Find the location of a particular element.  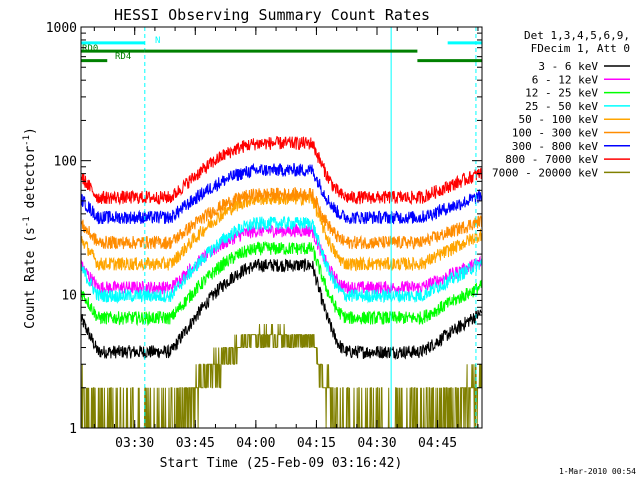

x-tick-label: 03:45 is located at coordinates (195, 443).